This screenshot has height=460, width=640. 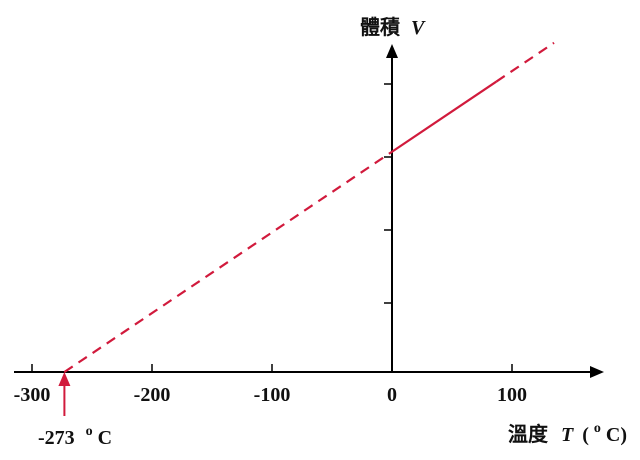 What do you see at coordinates (89, 431) in the screenshot?
I see `annotation-label-degree: o` at bounding box center [89, 431].